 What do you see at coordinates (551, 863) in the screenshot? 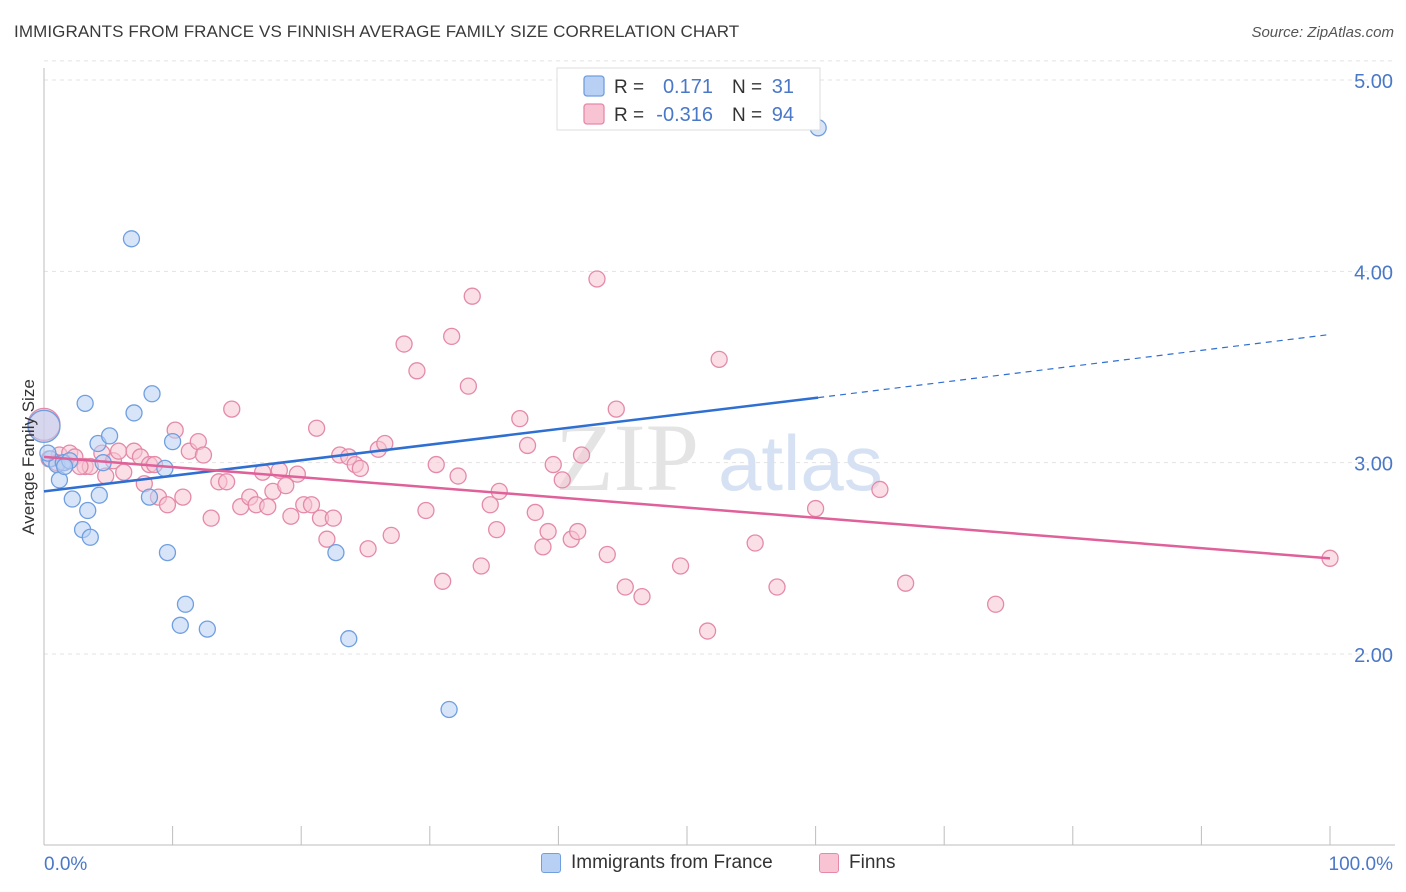
I see `legend-swatch-blue` at bounding box center [551, 863].